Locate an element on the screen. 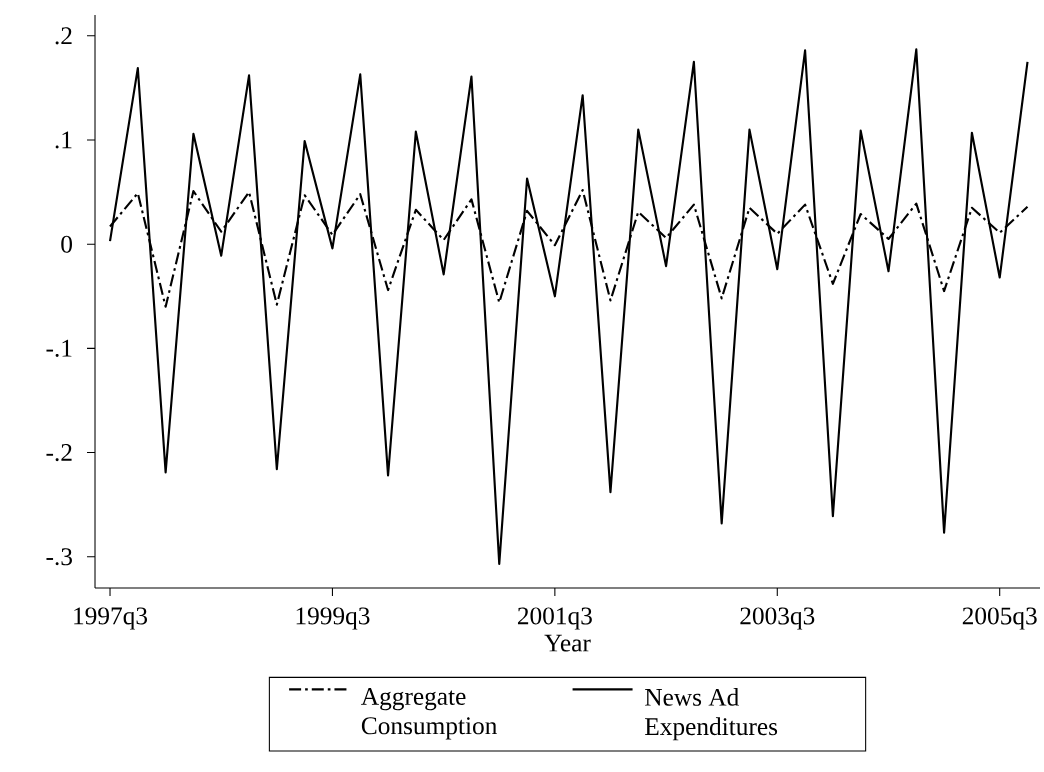 Image resolution: width=1044 pixels, height=772 pixels. y-tick-label: -.2 is located at coordinates (59, 453).